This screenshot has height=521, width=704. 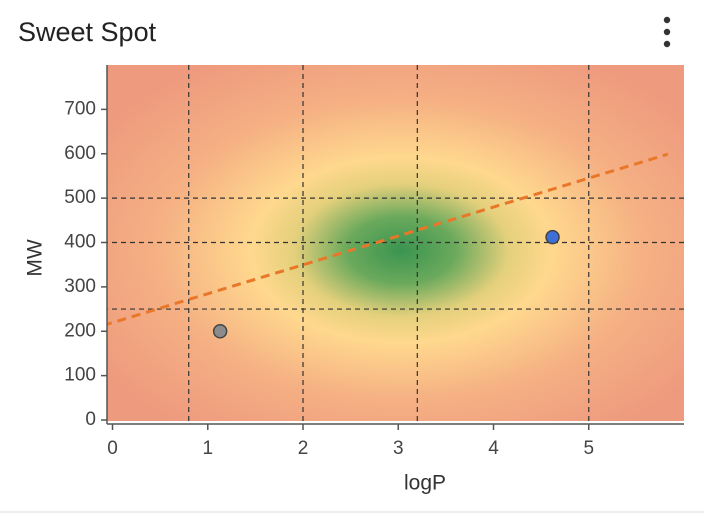 I want to click on y-tick-label: 600, so click(x=80, y=153).